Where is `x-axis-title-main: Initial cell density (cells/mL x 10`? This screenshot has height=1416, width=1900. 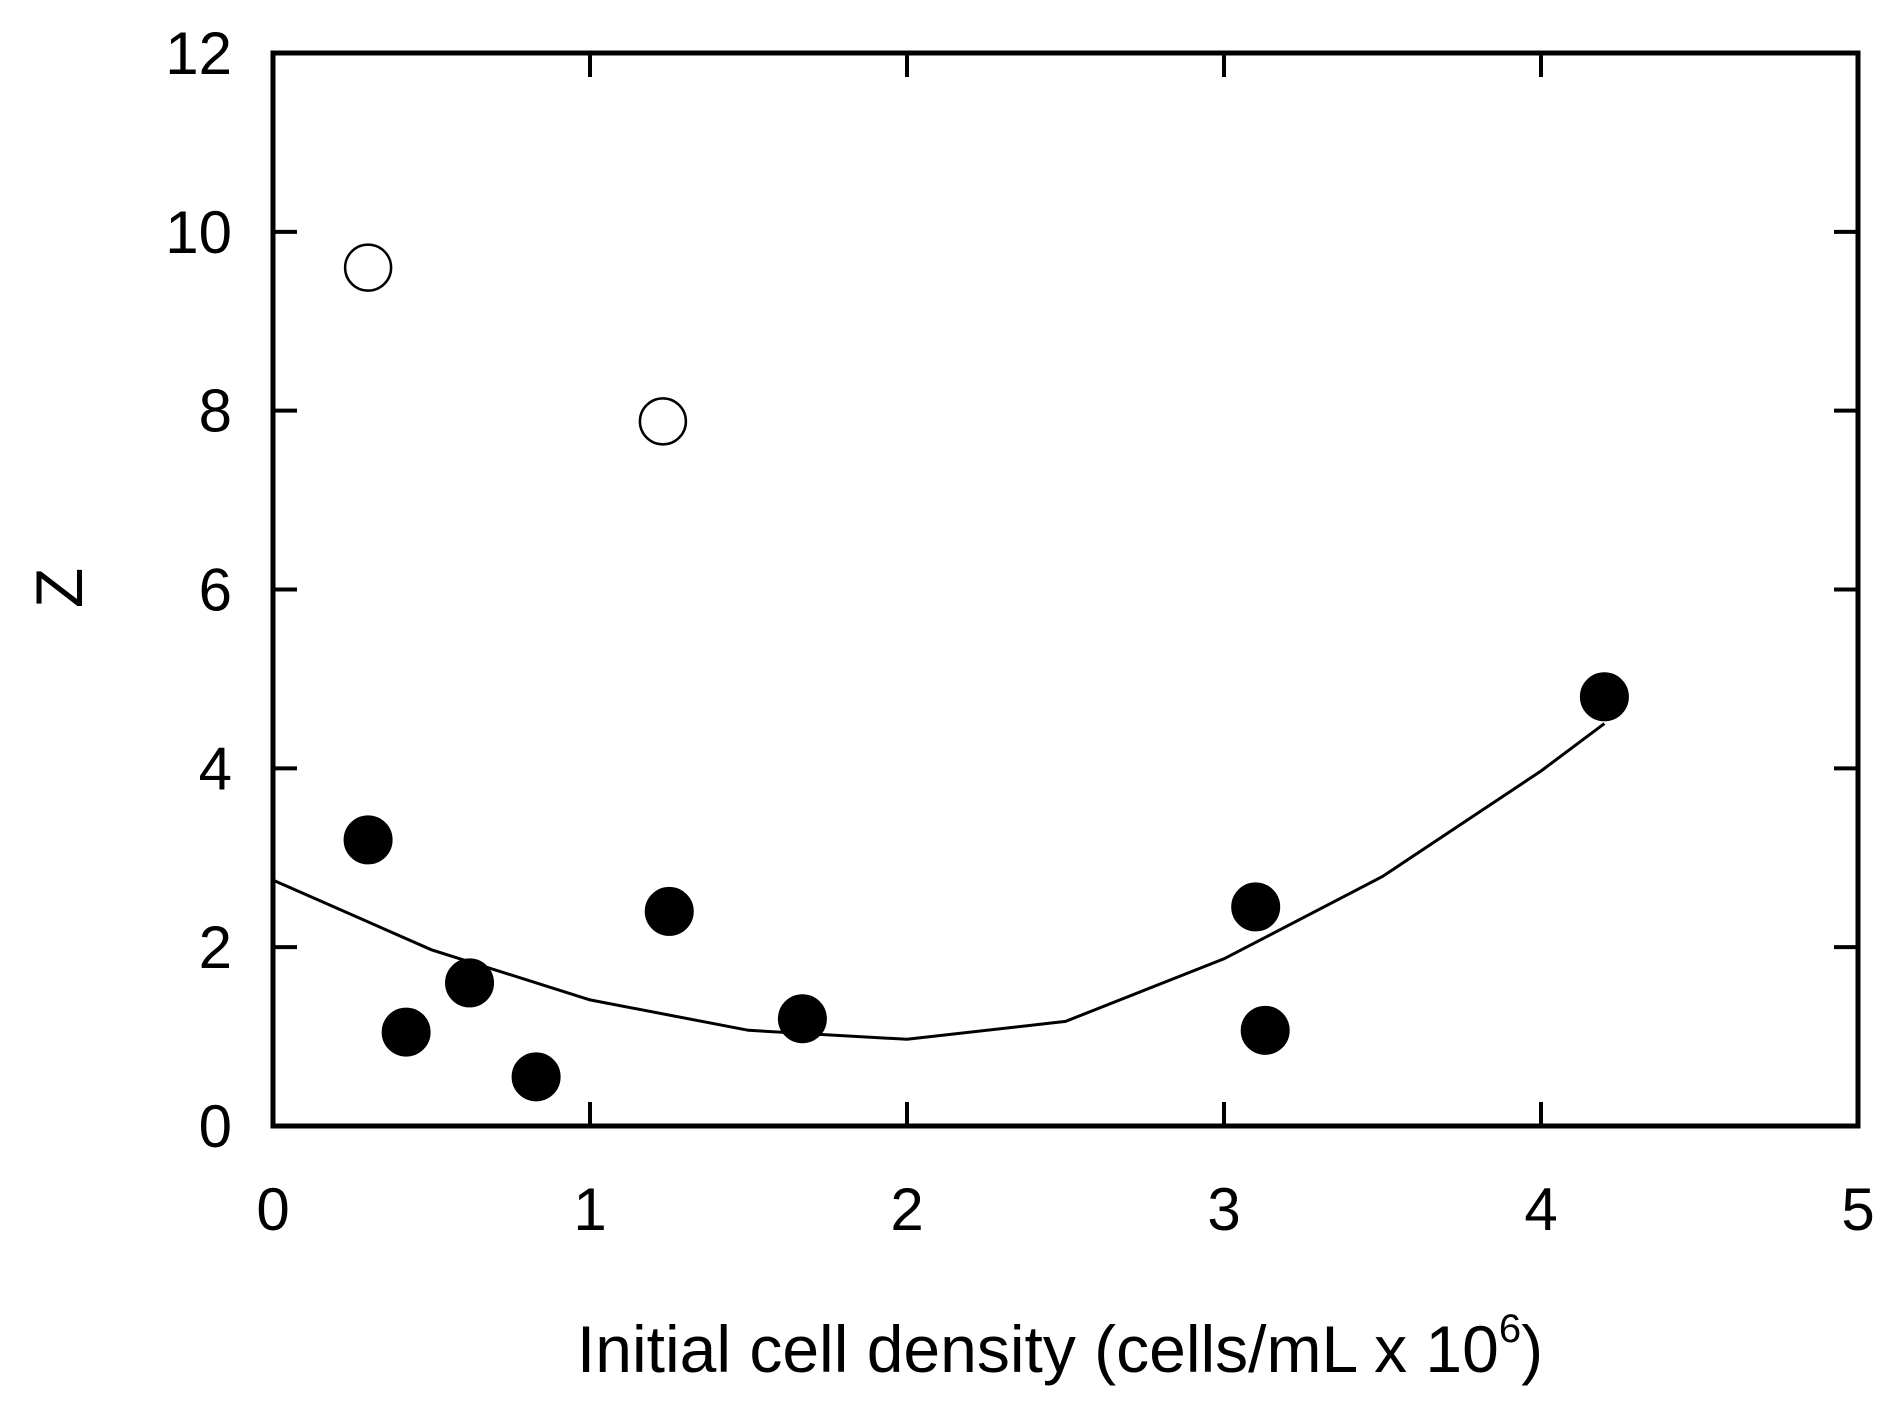 x-axis-title-main: Initial cell density (cells/mL x 10 is located at coordinates (1038, 1349).